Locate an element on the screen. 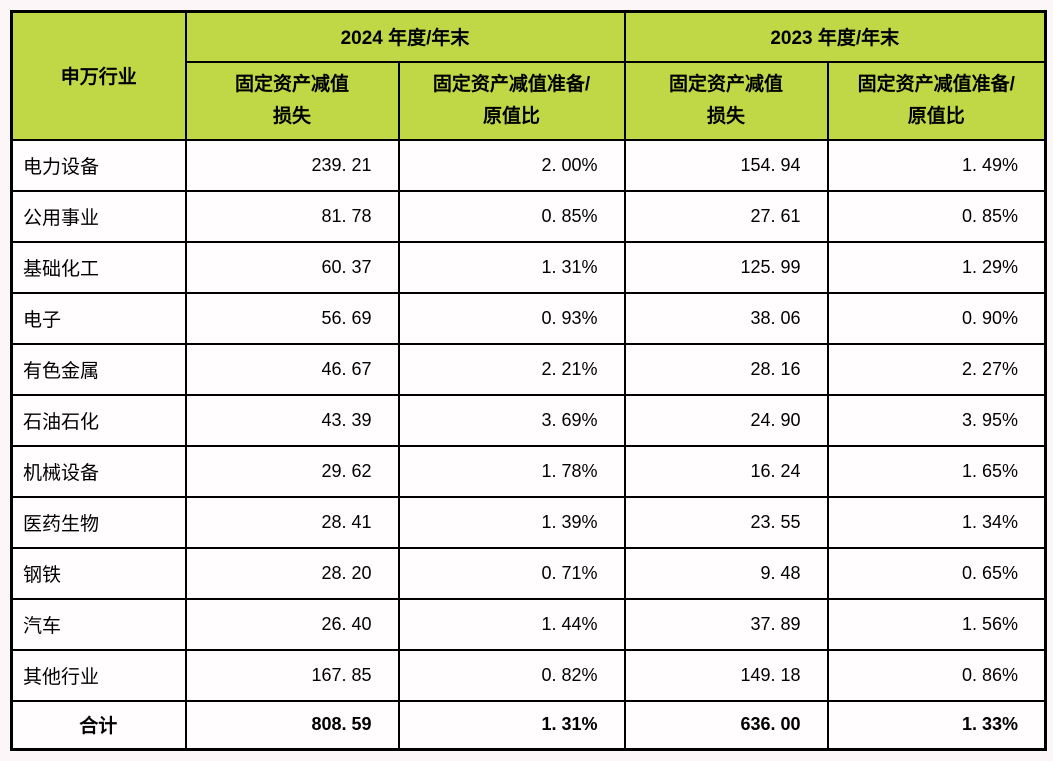 The image size is (1053, 761). table-row: 公用事业 81. 78 0. 85% 27. 61 0. 85% is located at coordinates (528, 216).